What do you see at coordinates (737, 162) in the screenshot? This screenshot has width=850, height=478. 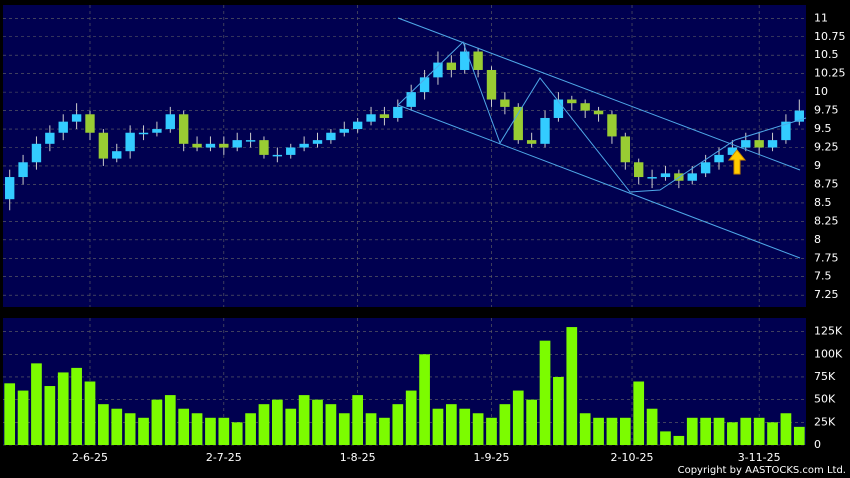 I see `arrow` at bounding box center [737, 162].